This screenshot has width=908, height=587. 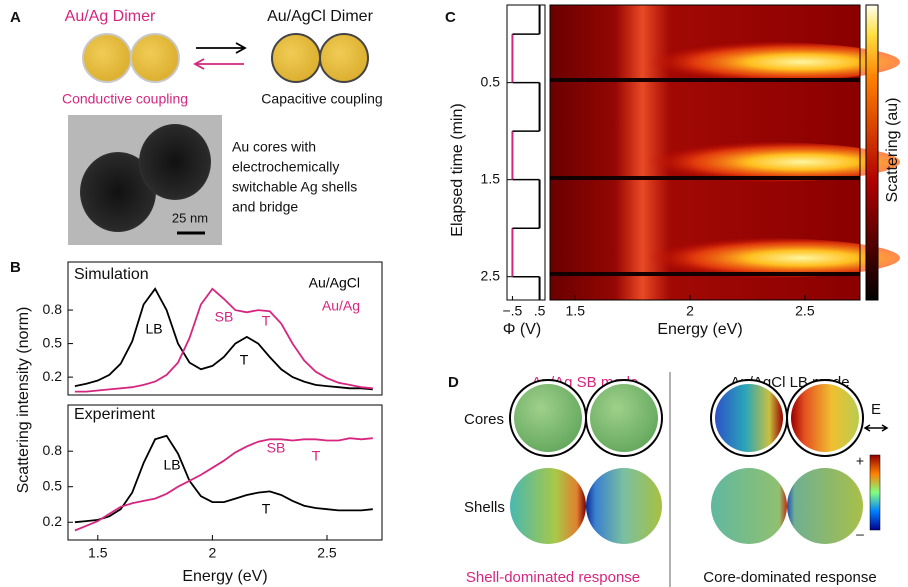 I want to click on colorbar-label: –, so click(x=860, y=534).